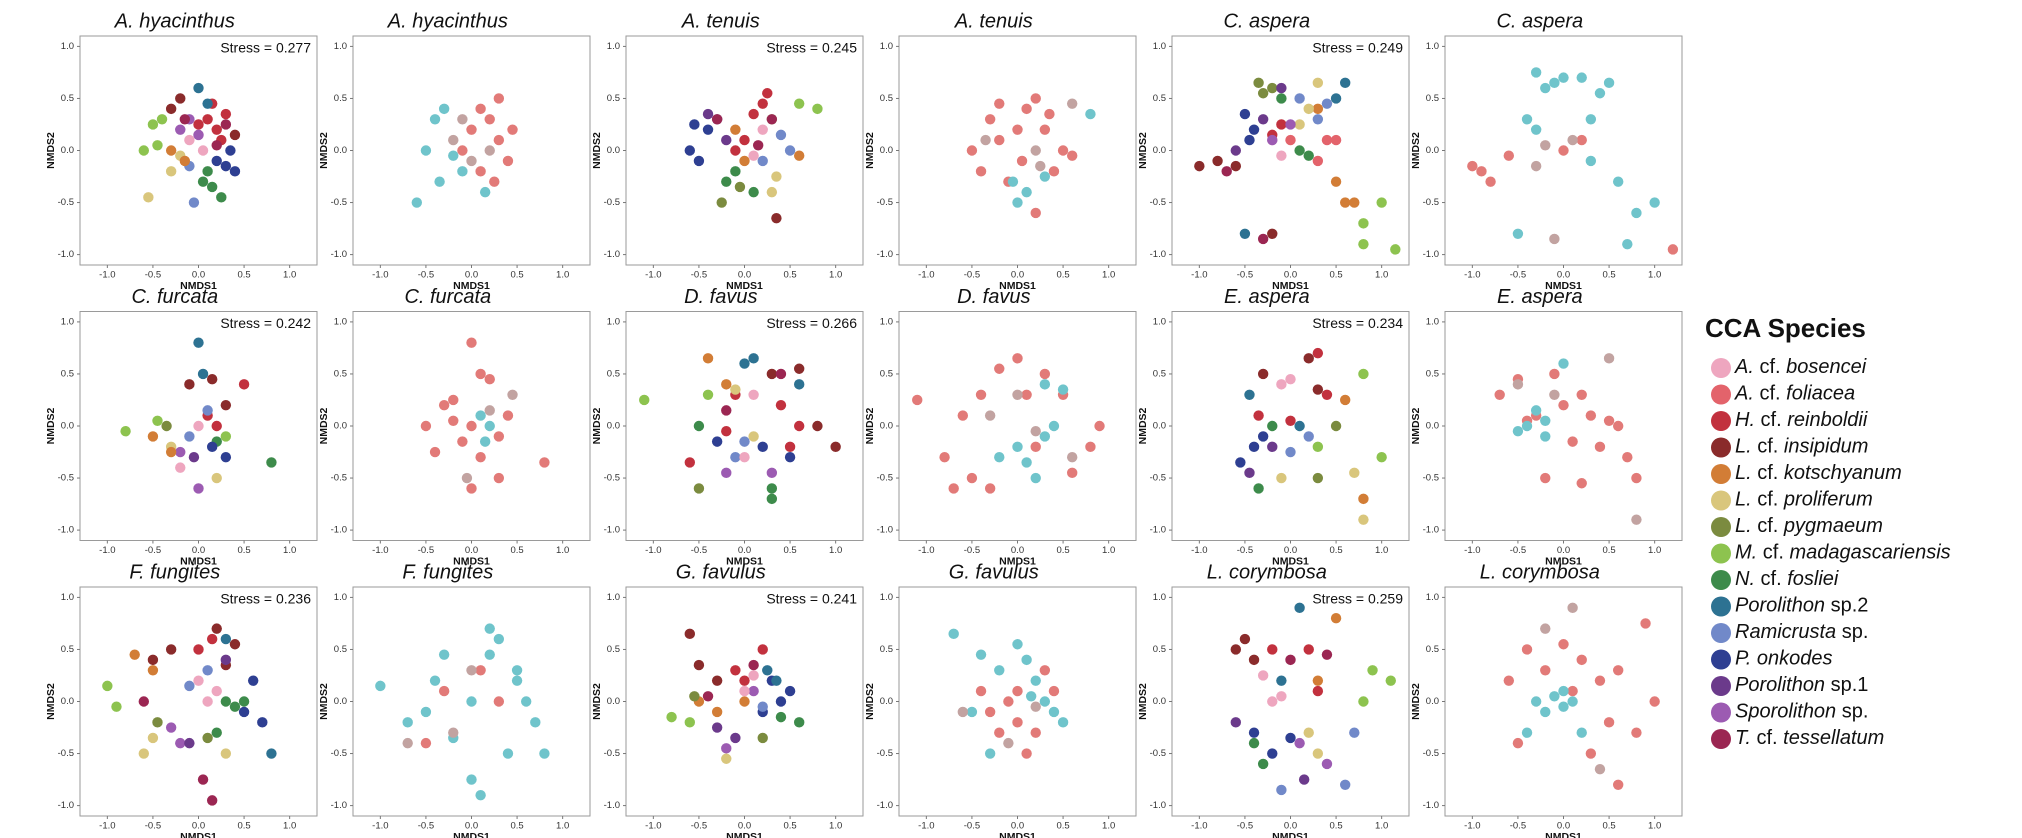 The image size is (2022, 838). Describe the element at coordinates (324, 701) in the screenshot. I see `y-axis-label: NMDS2` at that location.